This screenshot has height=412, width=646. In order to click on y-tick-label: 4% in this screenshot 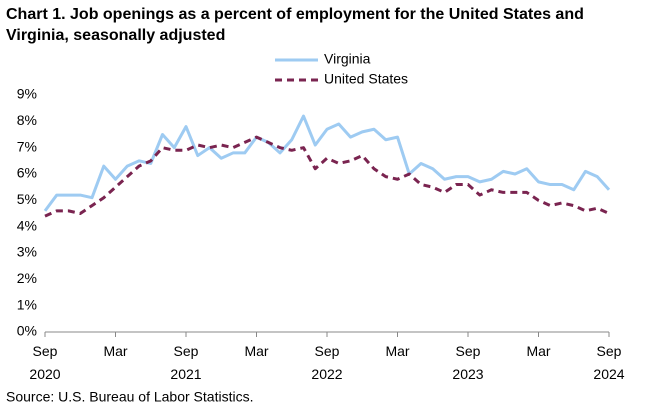, I will do `click(27, 225)`.